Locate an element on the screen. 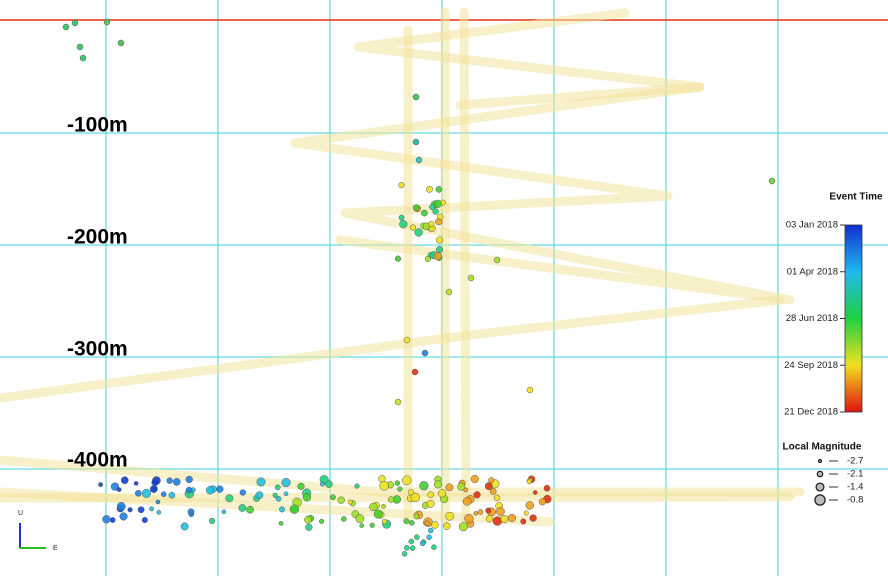 The height and width of the screenshot is (576, 888). depth-label: -400m is located at coordinates (97, 460).